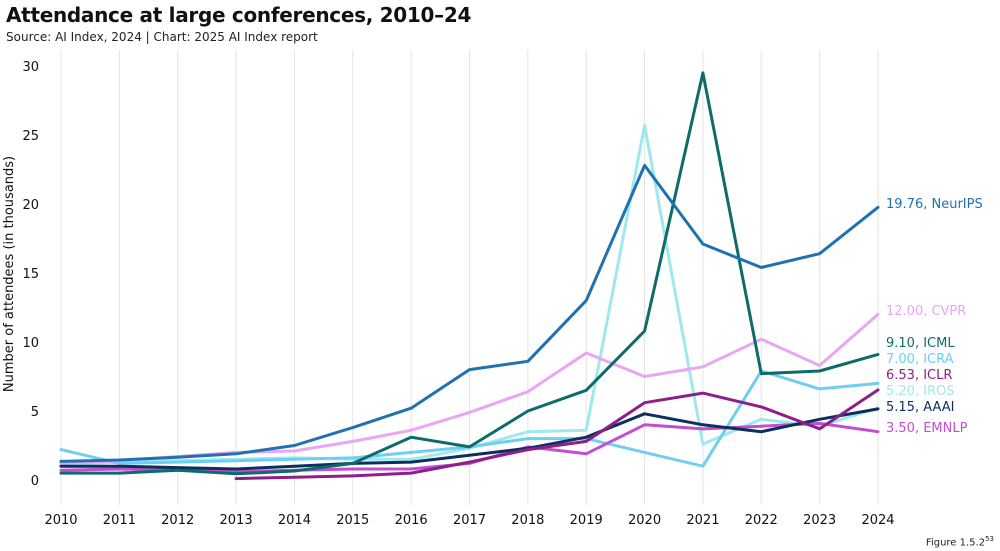 The width and height of the screenshot is (1000, 551). What do you see at coordinates (411, 520) in the screenshot?
I see `x-tick-2016: 2016` at bounding box center [411, 520].